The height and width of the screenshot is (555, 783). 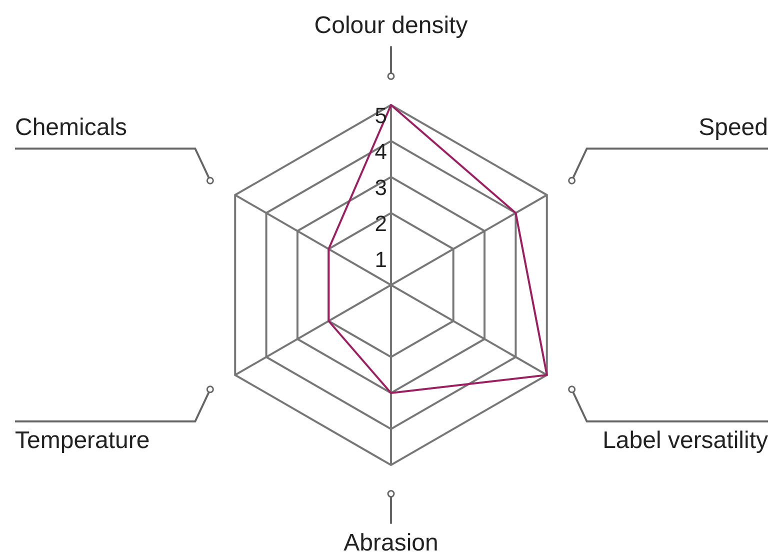 What do you see at coordinates (391, 25) in the screenshot?
I see `spoke-label: Colour density` at bounding box center [391, 25].